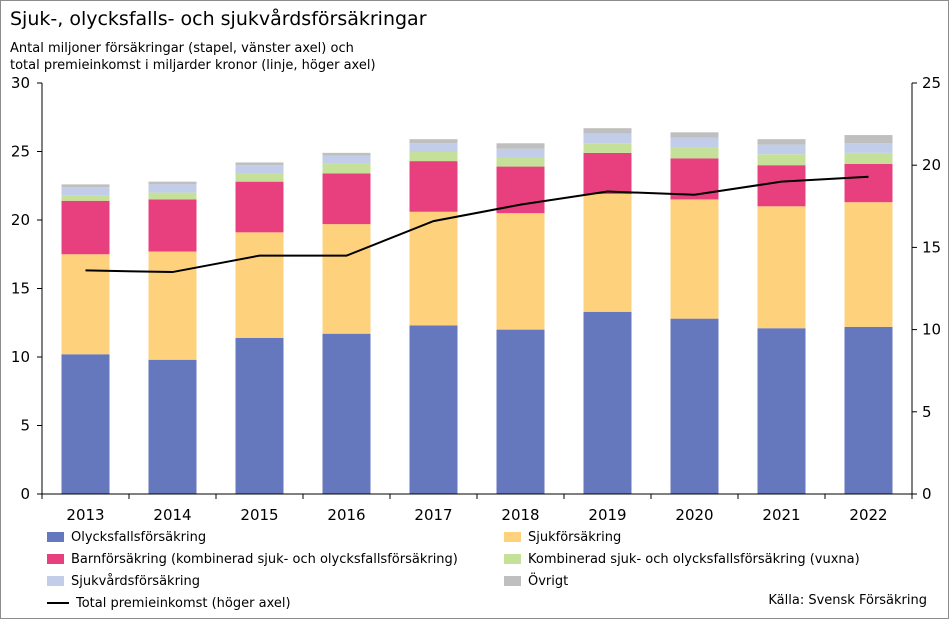 This screenshot has height=619, width=949. I want to click on legend-label: Total premieinkomst (höger axel), so click(183, 603).